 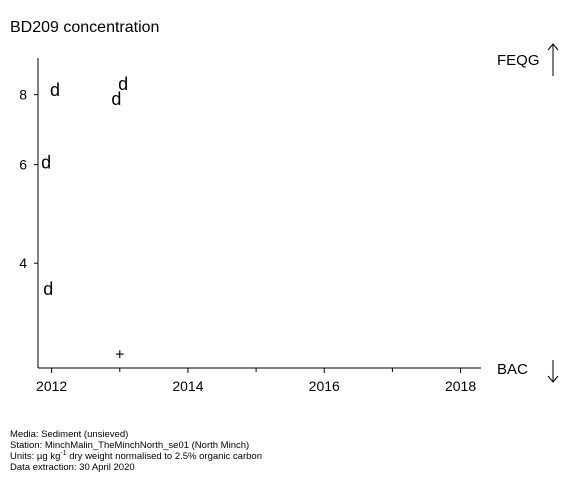 What do you see at coordinates (63, 453) in the screenshot?
I see `units-superscript: -1` at bounding box center [63, 453].